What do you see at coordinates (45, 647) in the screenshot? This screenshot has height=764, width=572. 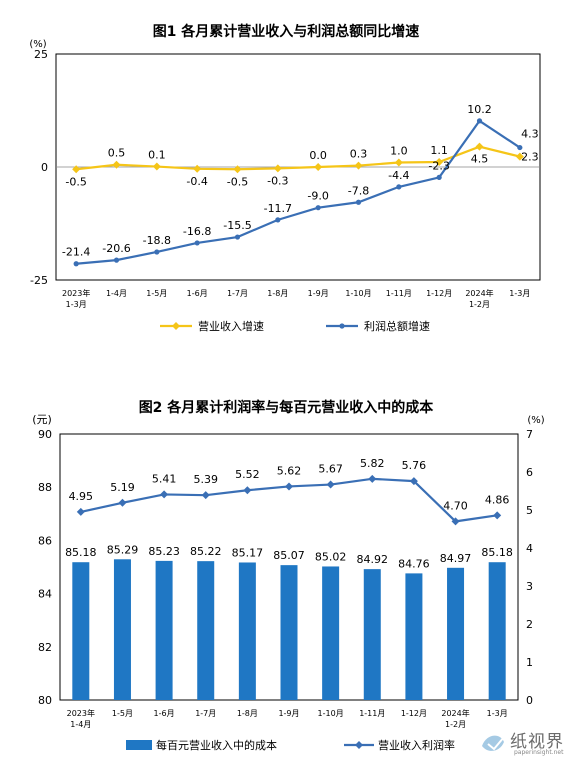 I see `y-left-tick-label: 82` at bounding box center [45, 647].